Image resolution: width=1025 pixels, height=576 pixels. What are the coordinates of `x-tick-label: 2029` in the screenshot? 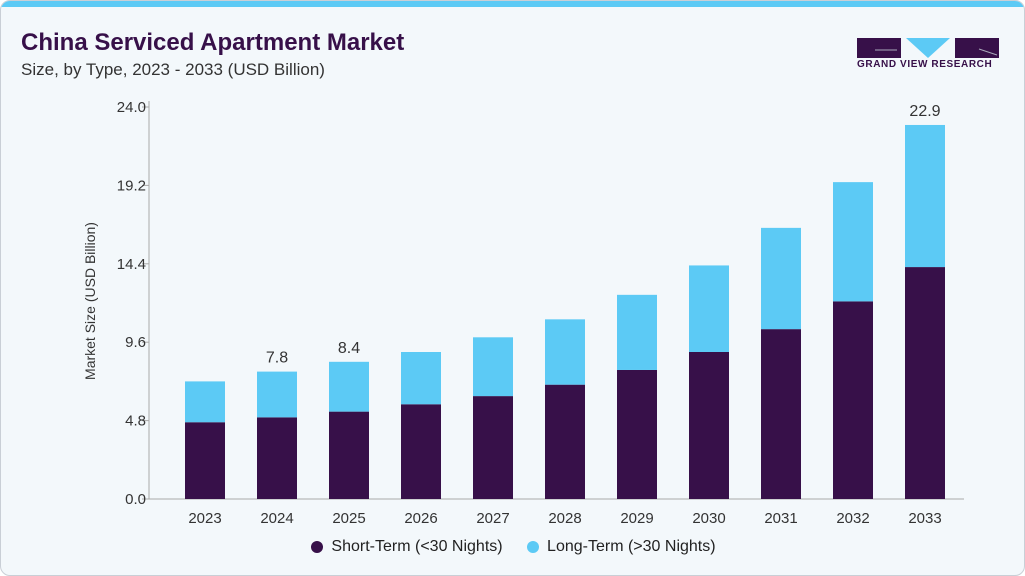 It's located at (636, 518).